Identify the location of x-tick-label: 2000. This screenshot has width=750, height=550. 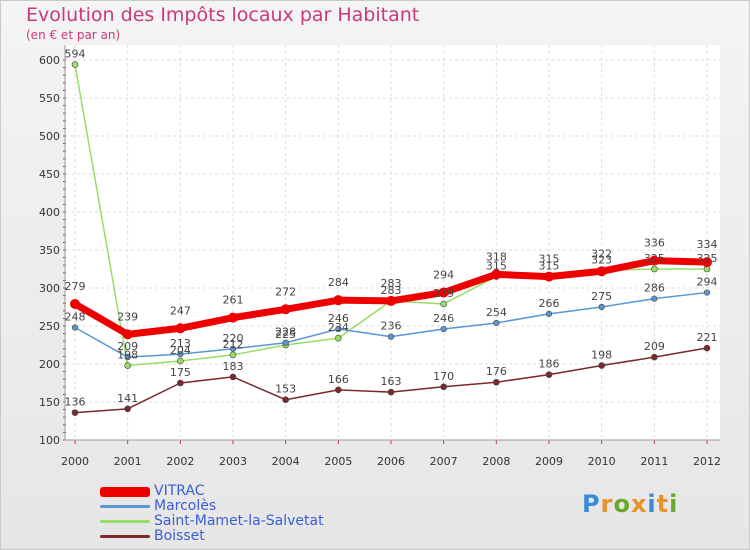
(75, 461).